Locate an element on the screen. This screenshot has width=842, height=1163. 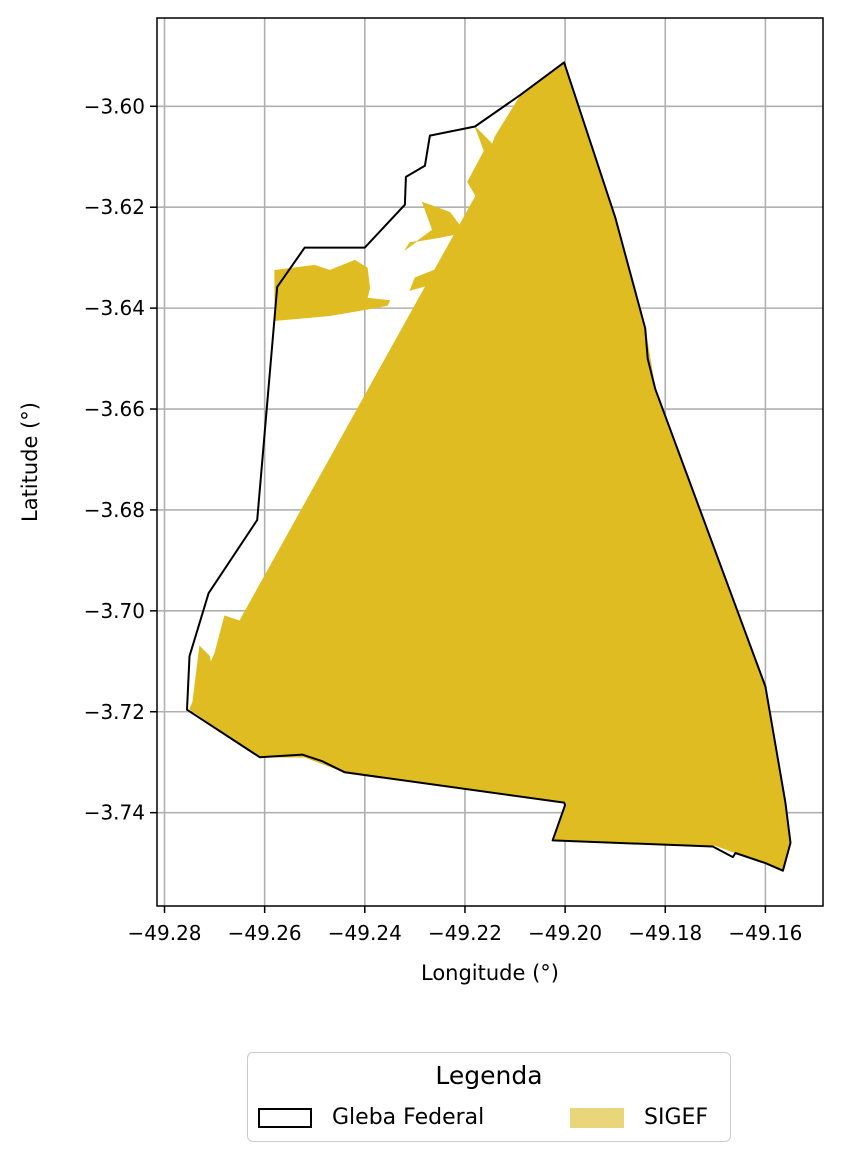
legend-swatch-gleba-federal is located at coordinates (285, 1117).